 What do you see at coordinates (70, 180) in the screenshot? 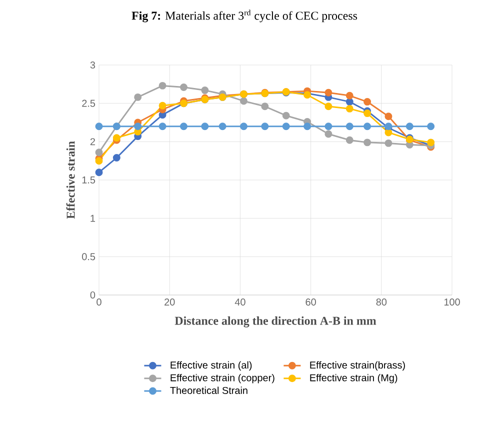
I see `y-axis-title: Effective strain` at bounding box center [70, 180].